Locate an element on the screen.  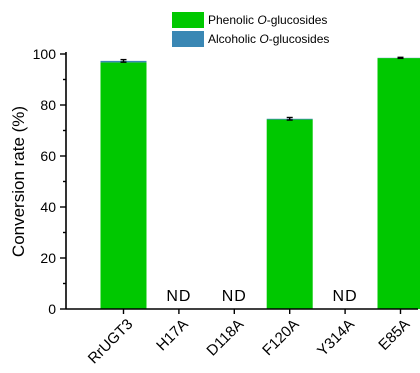
y-tick-label-100: 100 is located at coordinates (45, 54).